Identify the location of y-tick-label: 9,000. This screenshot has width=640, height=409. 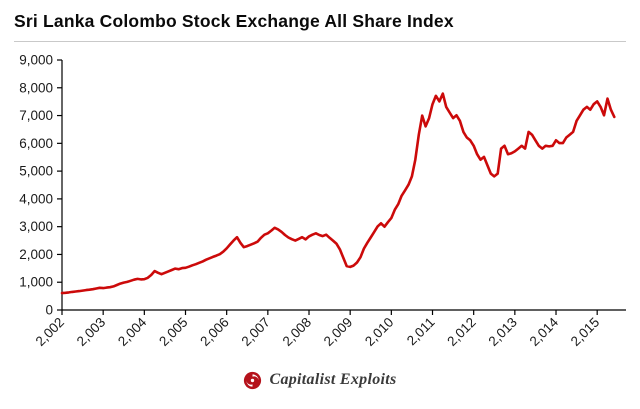
(36, 60).